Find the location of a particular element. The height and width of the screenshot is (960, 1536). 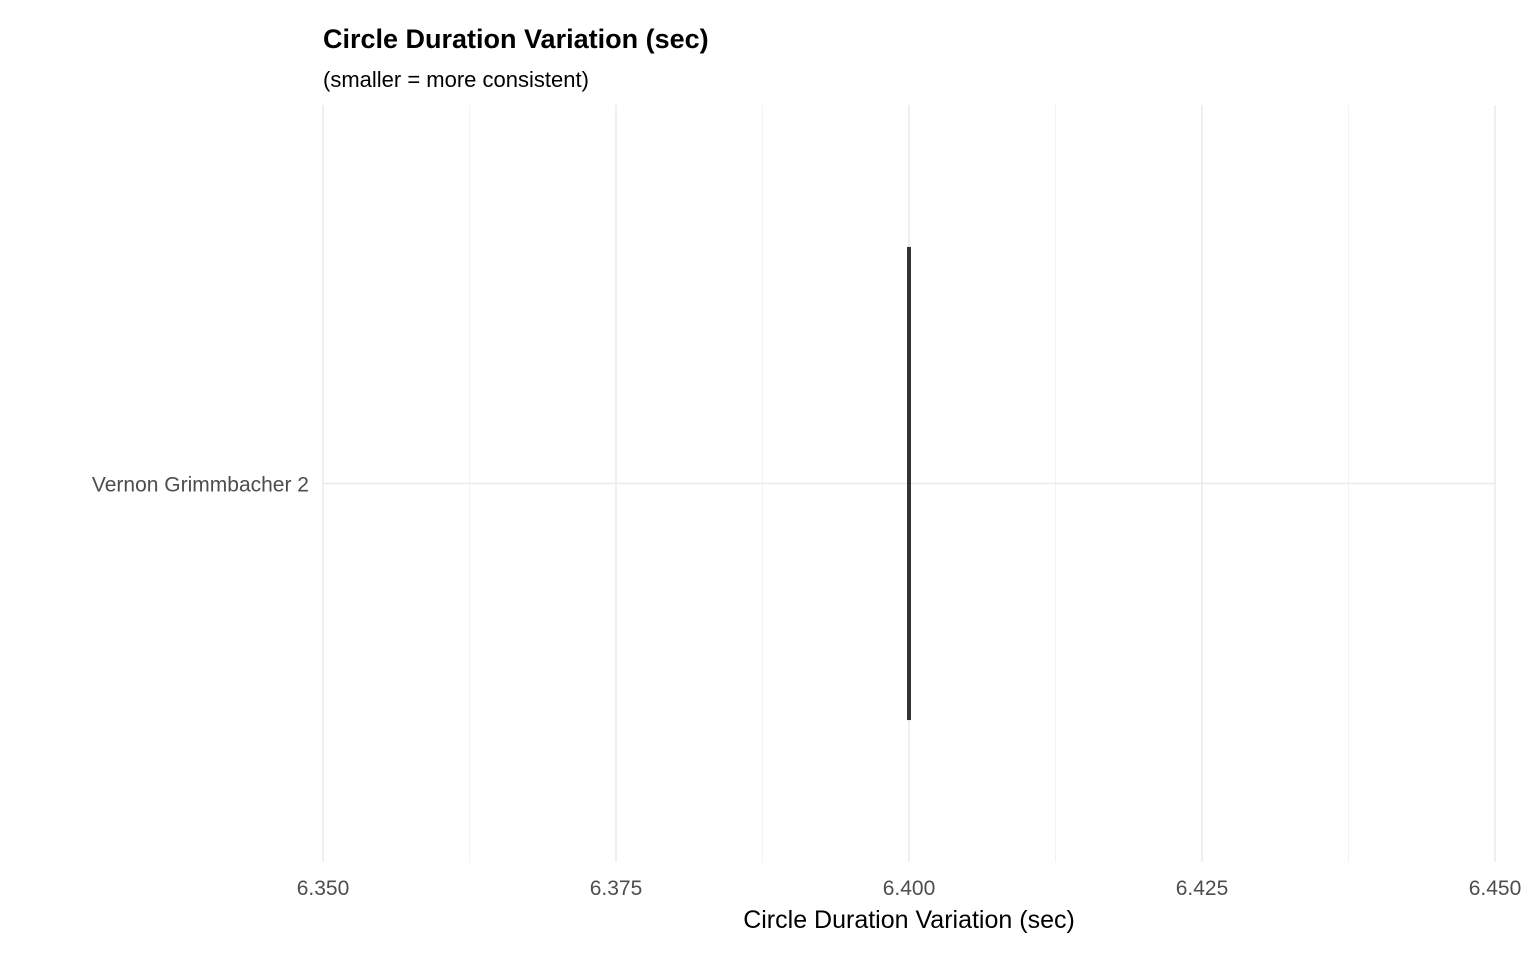

bar is located at coordinates (909, 483).